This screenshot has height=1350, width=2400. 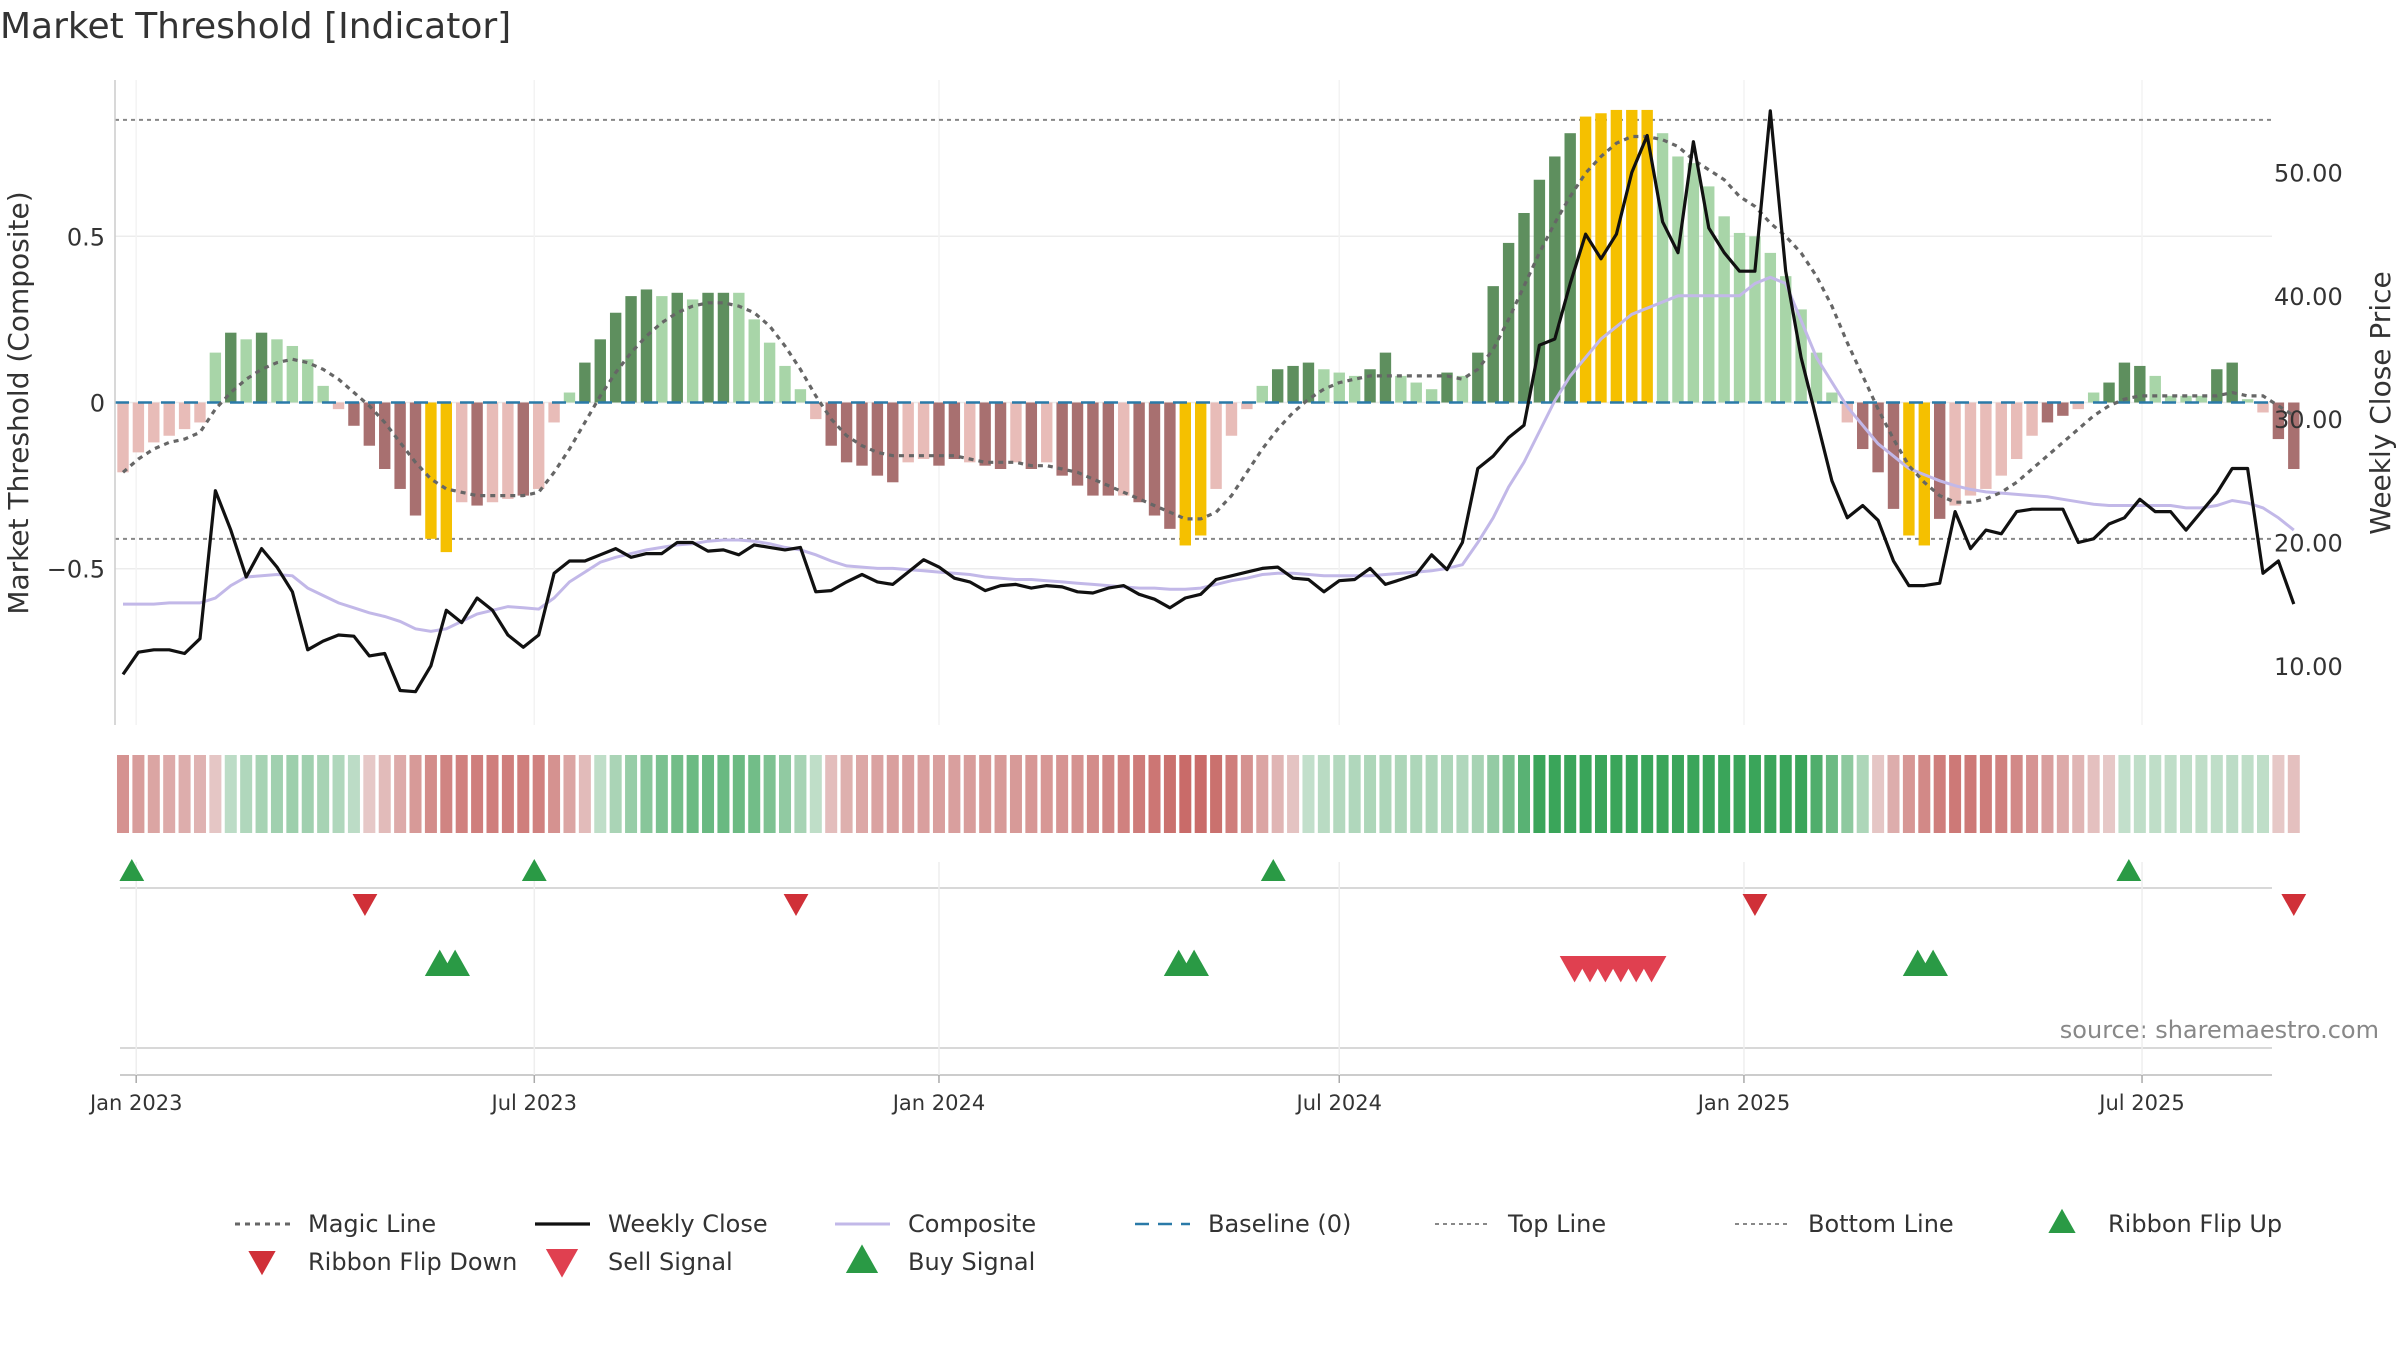 What do you see at coordinates (135, 1103) in the screenshot?
I see `x-tick-label: Jan 2023` at bounding box center [135, 1103].